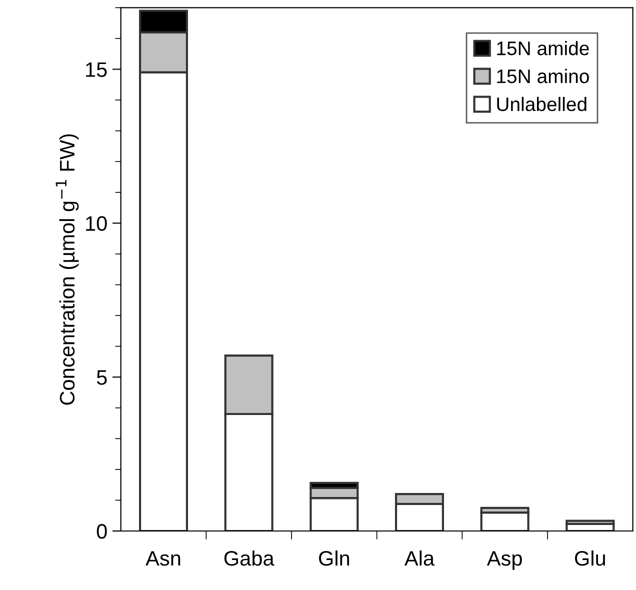 The image size is (636, 590). I want to click on legend-label: 15N amide, so click(543, 48).